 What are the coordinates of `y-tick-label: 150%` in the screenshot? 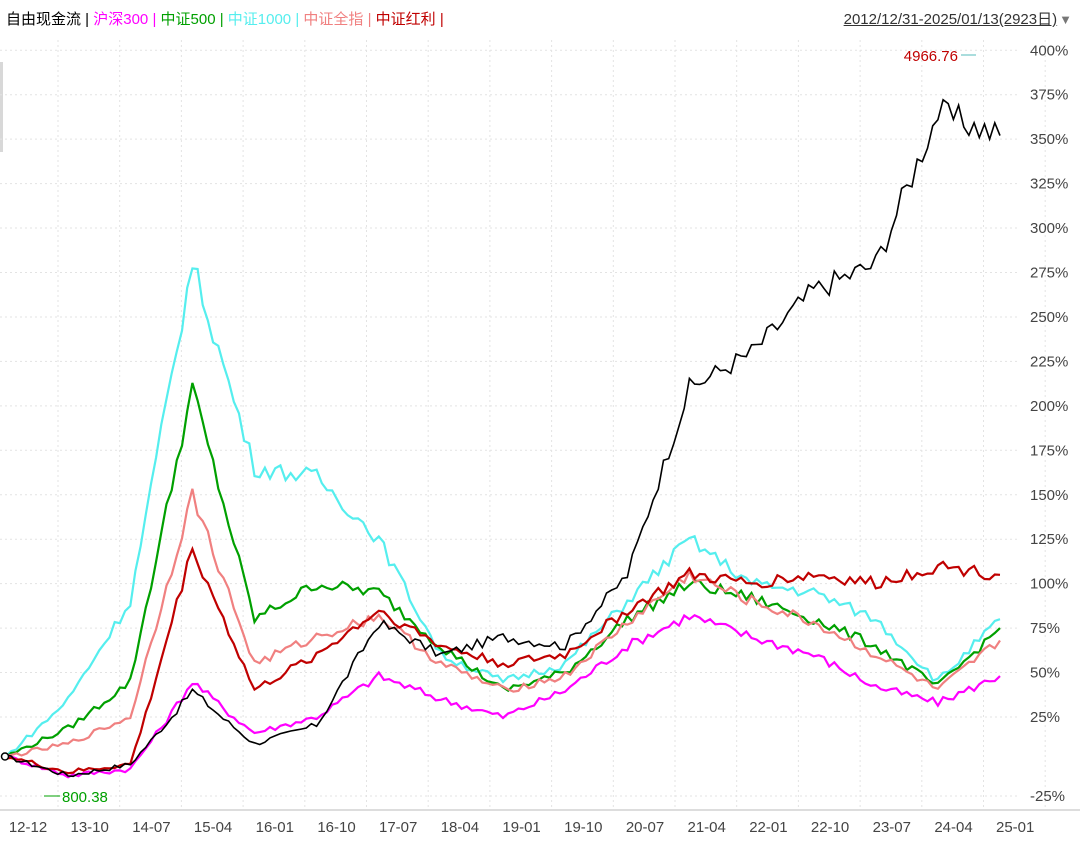 It's located at (1049, 495).